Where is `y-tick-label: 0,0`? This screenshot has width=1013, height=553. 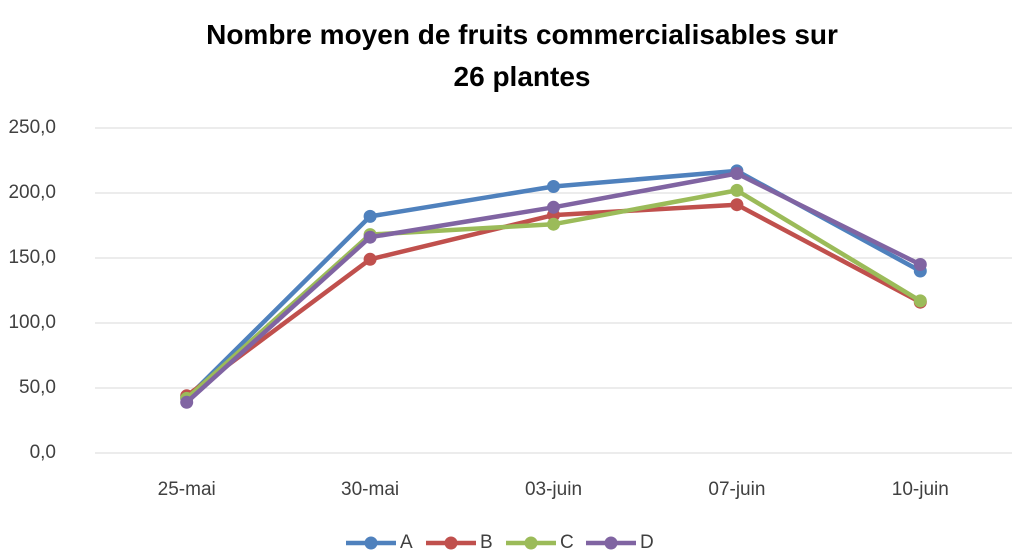 y-tick-label: 0,0 is located at coordinates (43, 452).